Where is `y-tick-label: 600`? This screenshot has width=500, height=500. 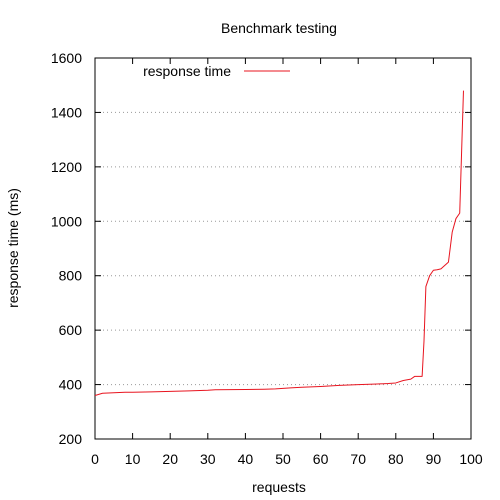
y-tick-label: 600 is located at coordinates (71, 330).